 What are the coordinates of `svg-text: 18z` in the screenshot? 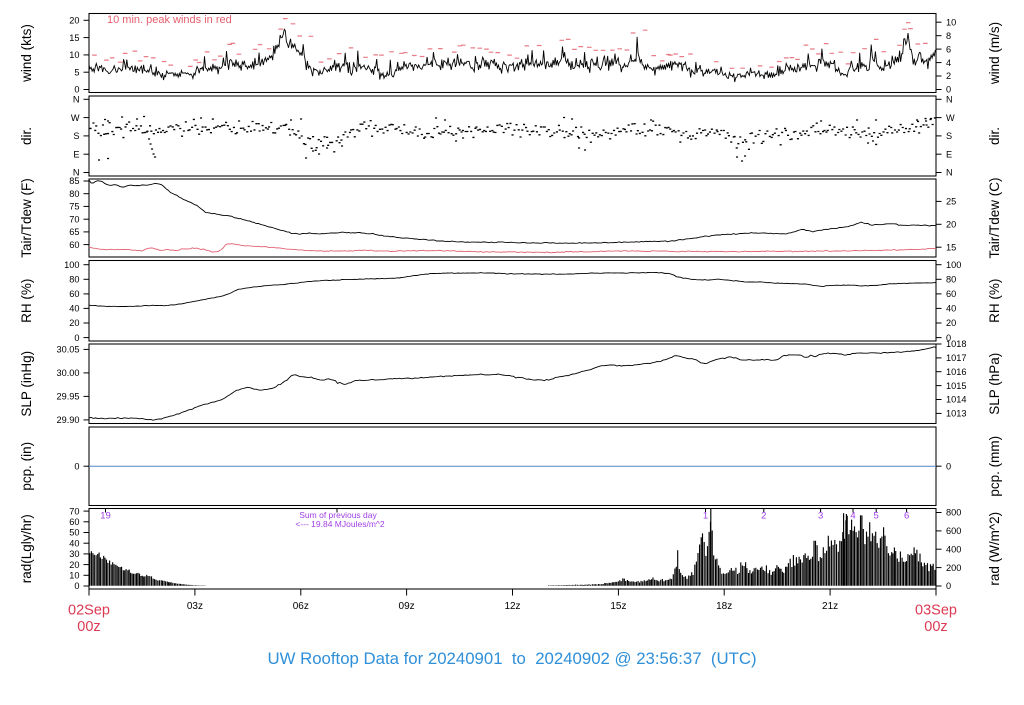 It's located at (724, 606).